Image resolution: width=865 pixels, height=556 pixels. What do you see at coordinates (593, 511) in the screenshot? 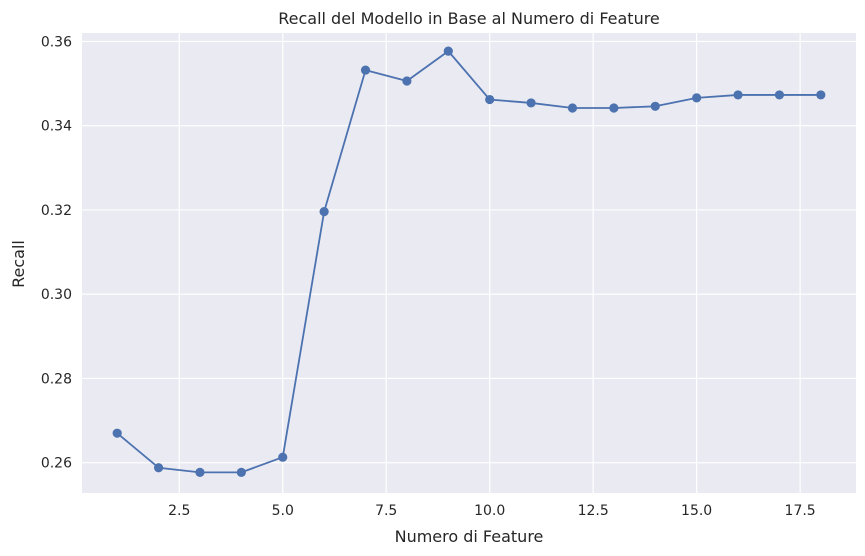
I see `x-tick-label: 12.5` at bounding box center [593, 511].